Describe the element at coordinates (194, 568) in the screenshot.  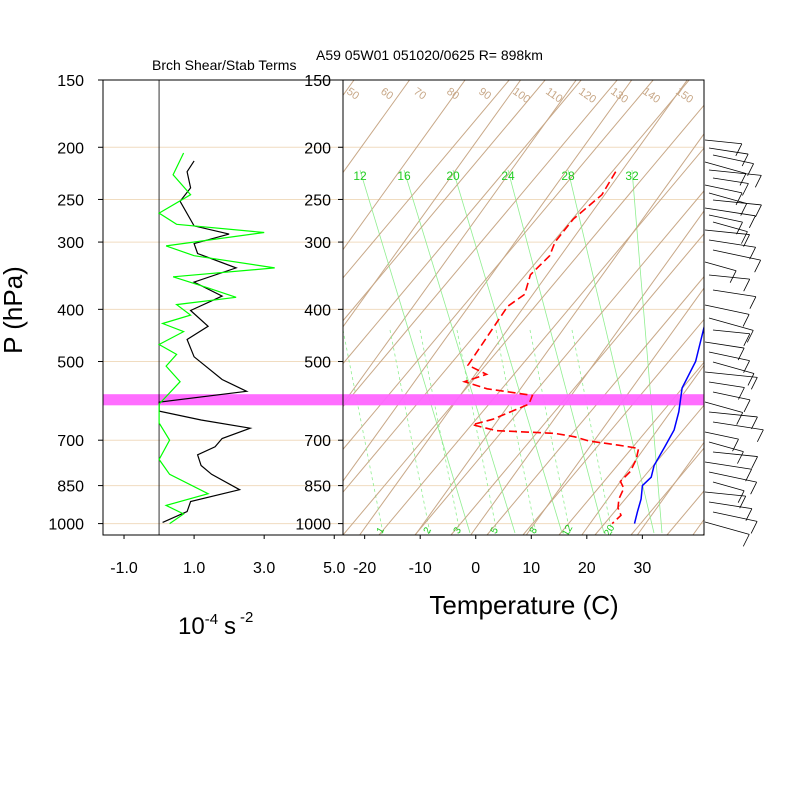
I see `x-tick-label: 1.0` at that location.